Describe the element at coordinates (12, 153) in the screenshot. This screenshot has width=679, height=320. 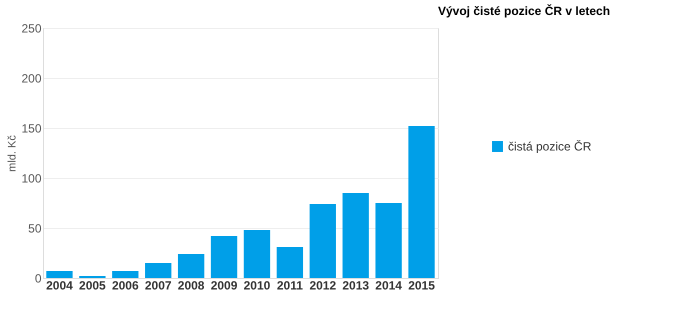
I see `y-axis-title: mld. Kč` at that location.